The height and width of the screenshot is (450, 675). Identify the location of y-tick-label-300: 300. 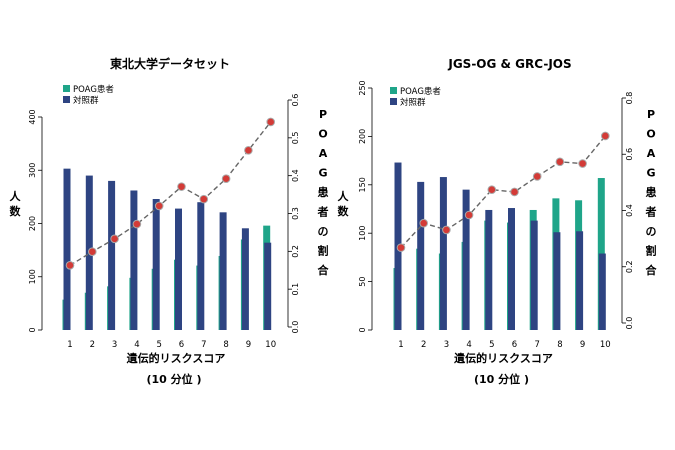
(32, 170).